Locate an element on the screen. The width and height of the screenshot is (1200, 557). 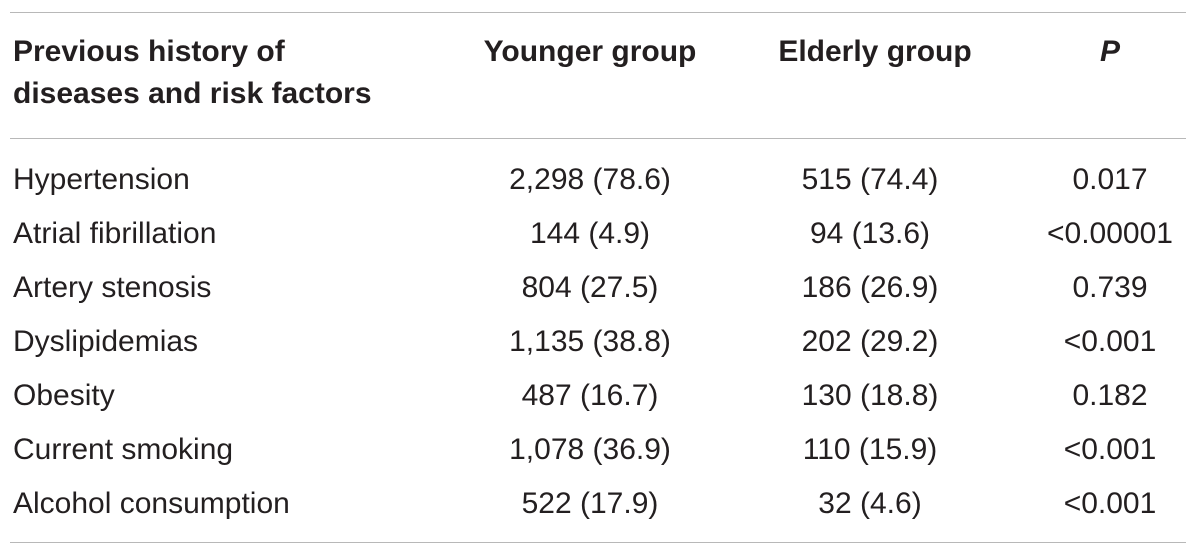
row-label: Hypertension is located at coordinates (101, 179).